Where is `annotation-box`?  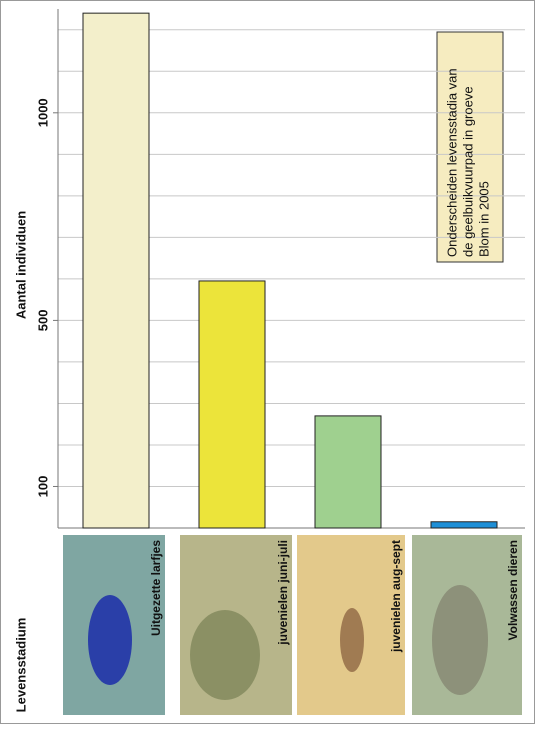
annotation-box is located at coordinates (470, 147).